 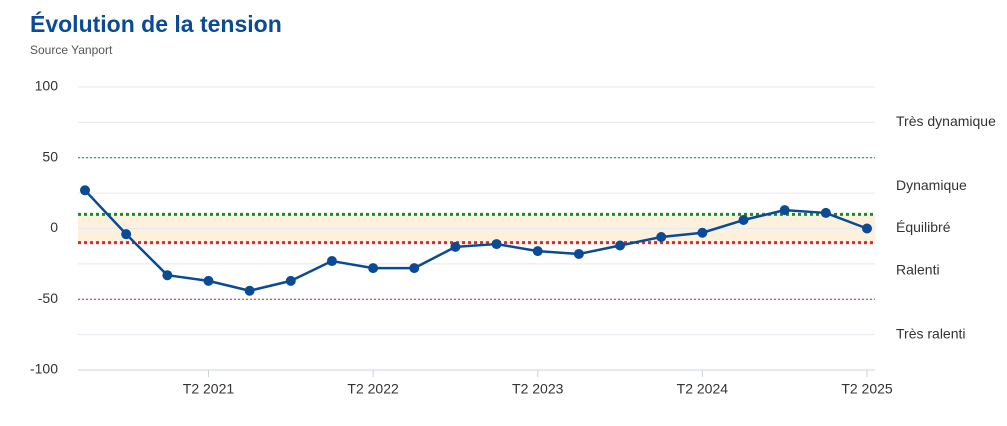 What do you see at coordinates (209, 389) in the screenshot?
I see `x-tick-label: T2 2021` at bounding box center [209, 389].